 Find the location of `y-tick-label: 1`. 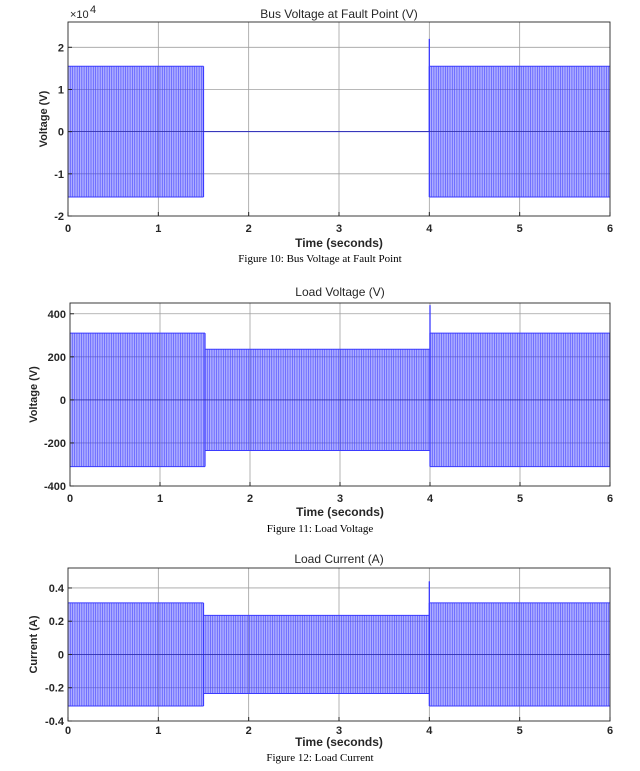

y-tick-label: 1 is located at coordinates (61, 90).